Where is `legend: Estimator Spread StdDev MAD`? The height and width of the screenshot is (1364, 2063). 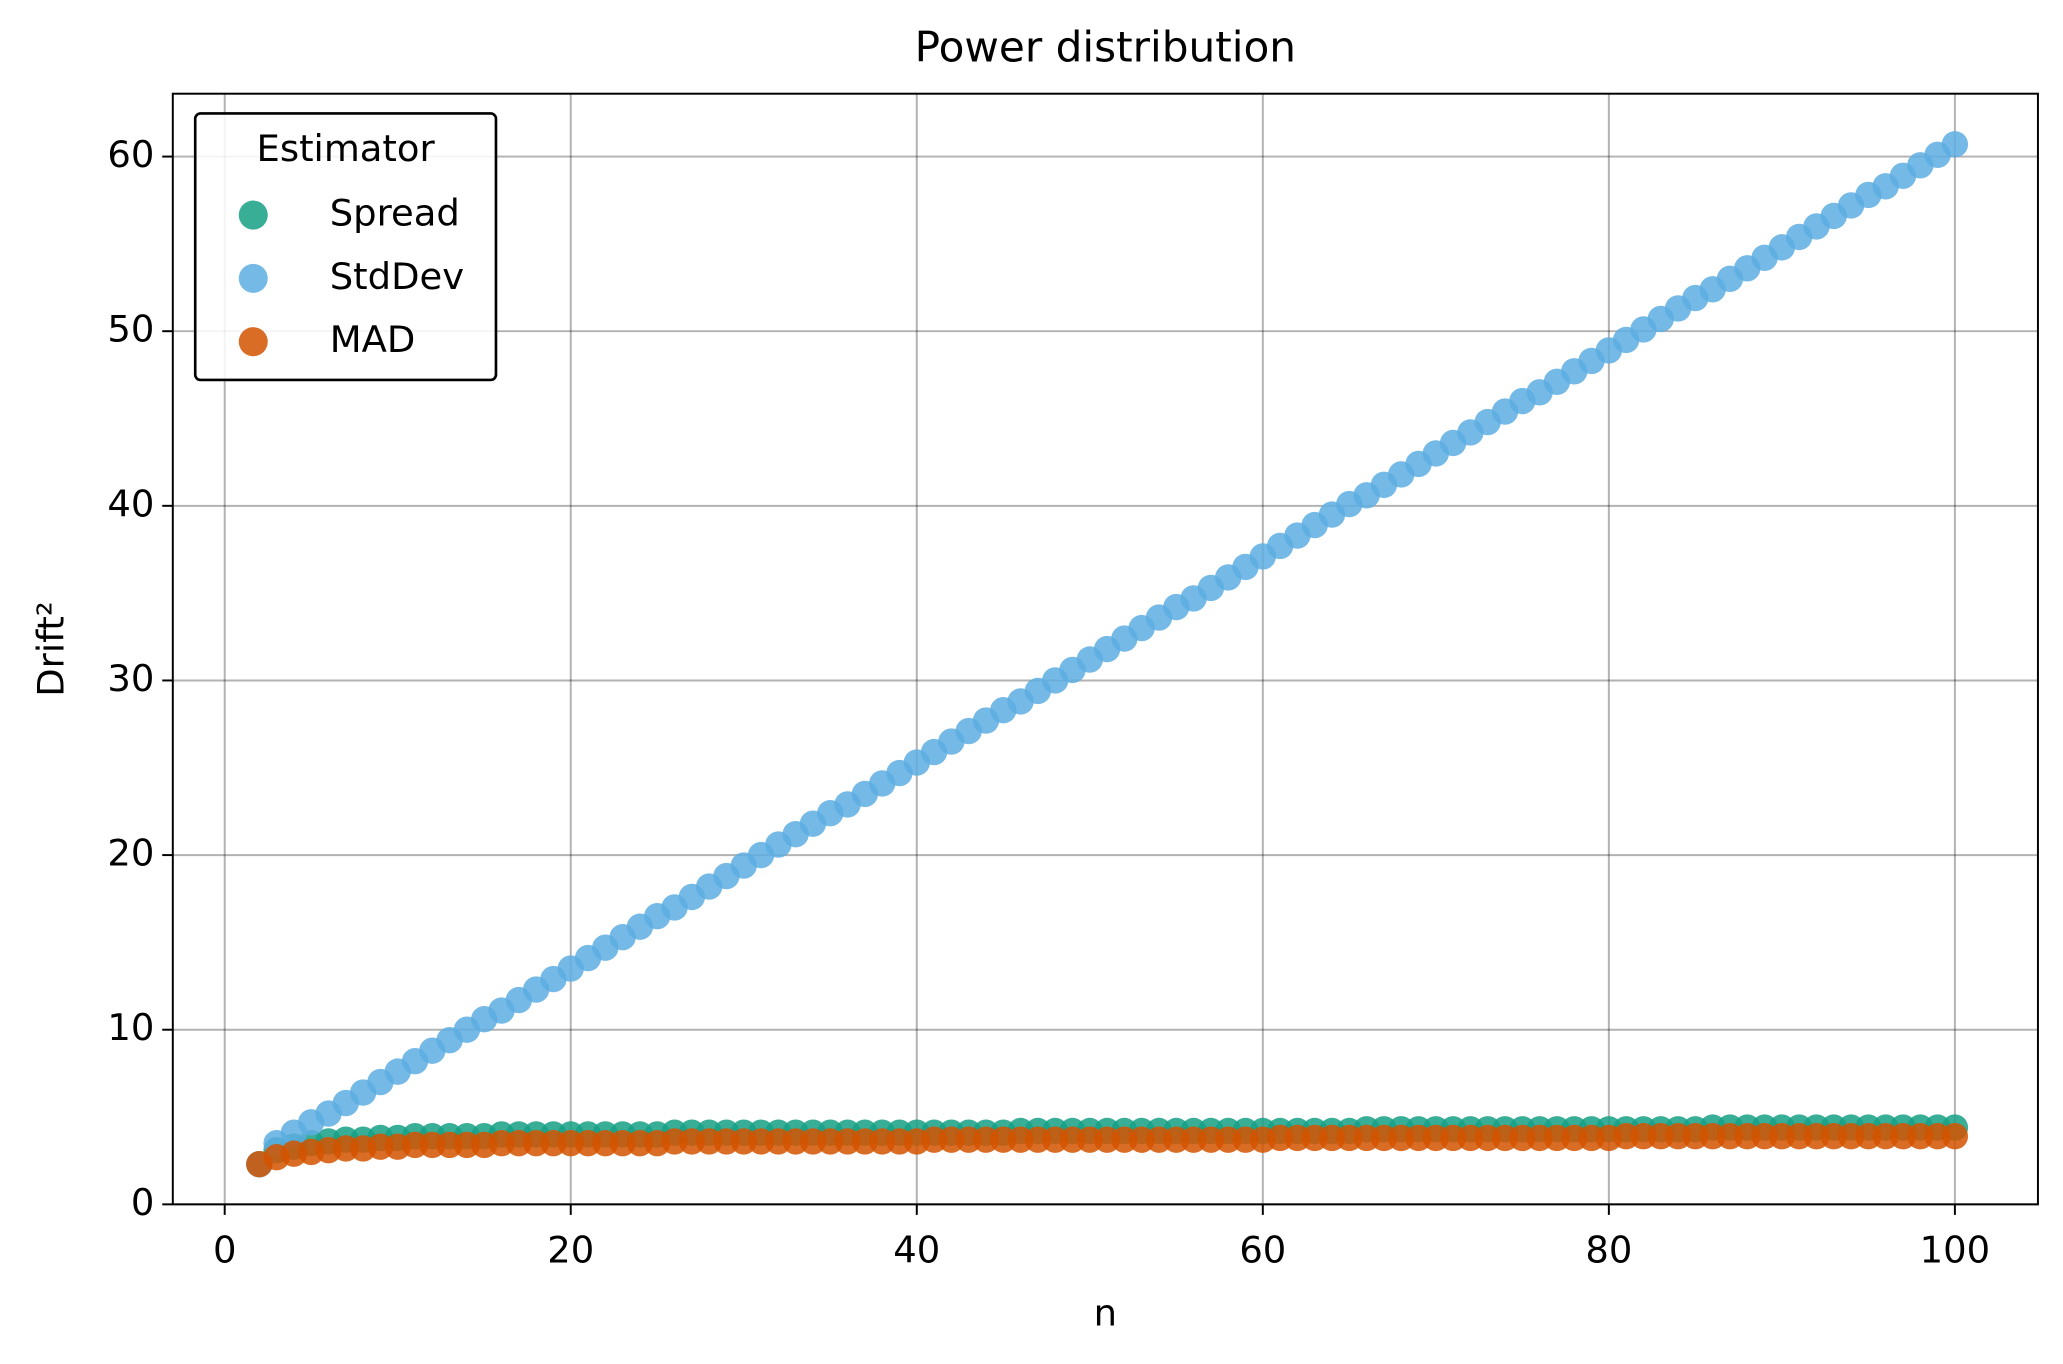 legend: Estimator Spread StdDev MAD is located at coordinates (345, 247).